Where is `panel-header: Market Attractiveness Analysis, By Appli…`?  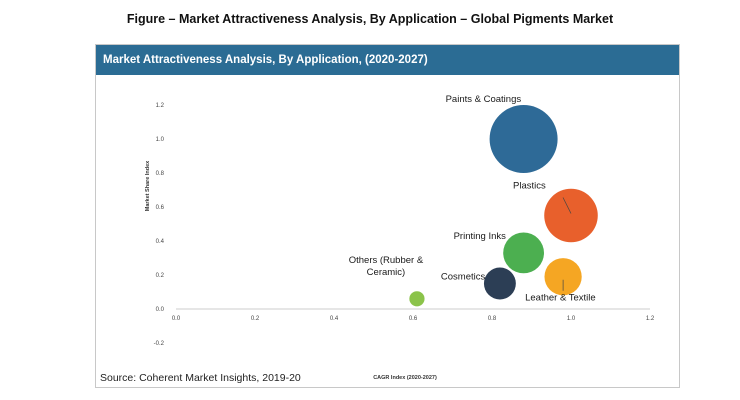 panel-header: Market Attractiveness Analysis, By Appli… is located at coordinates (387, 60).